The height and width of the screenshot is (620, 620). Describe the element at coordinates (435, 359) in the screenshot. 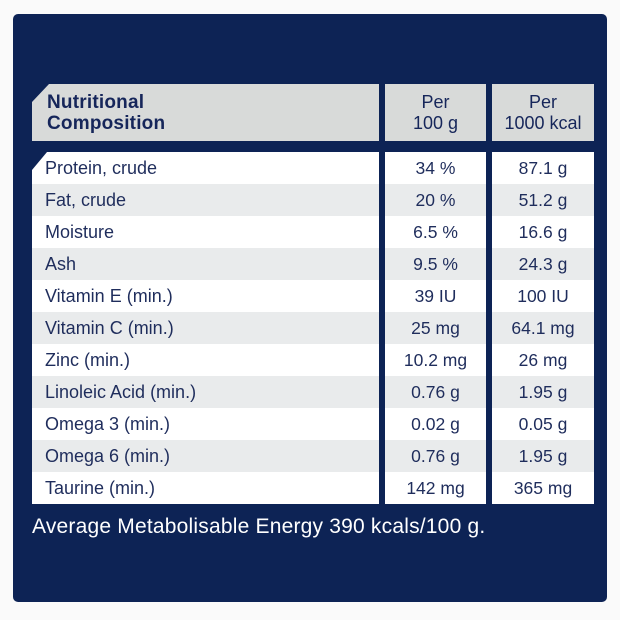

I see `row-value-per-100g: 10.2 mg` at that location.